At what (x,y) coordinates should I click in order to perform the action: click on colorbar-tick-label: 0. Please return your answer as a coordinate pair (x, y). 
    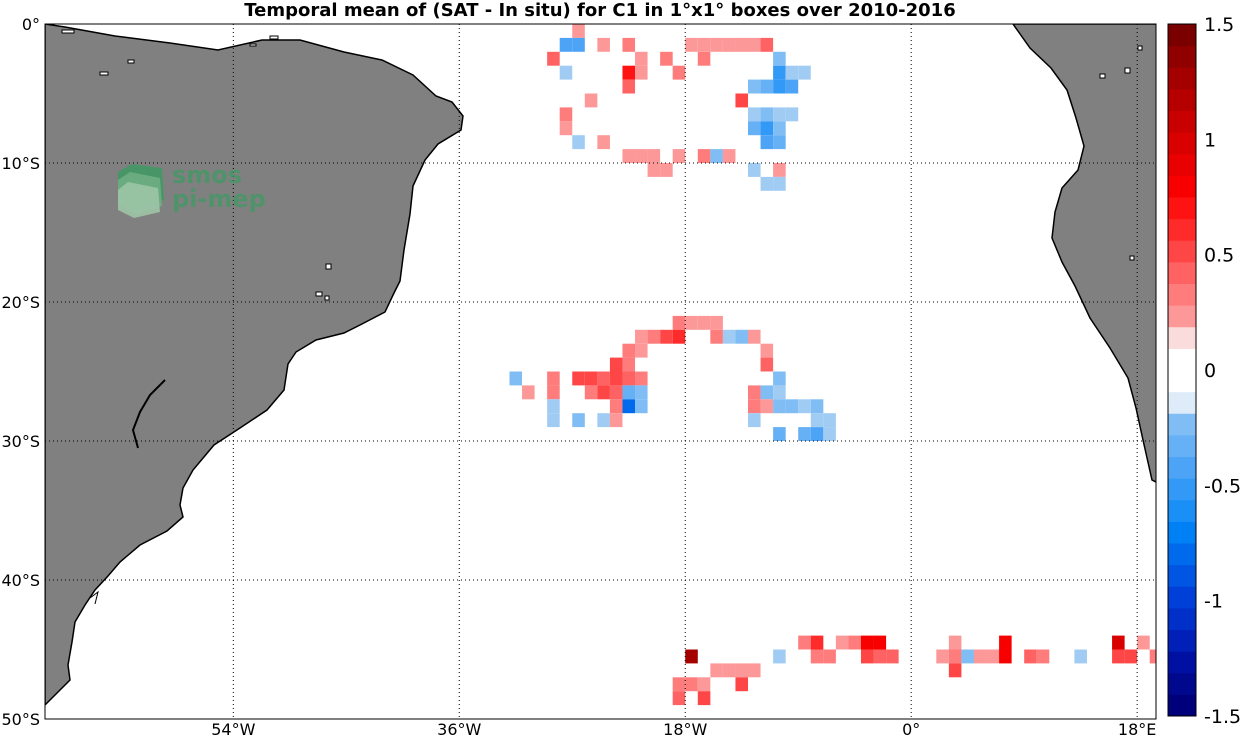
    Looking at the image, I should click on (1210, 371).